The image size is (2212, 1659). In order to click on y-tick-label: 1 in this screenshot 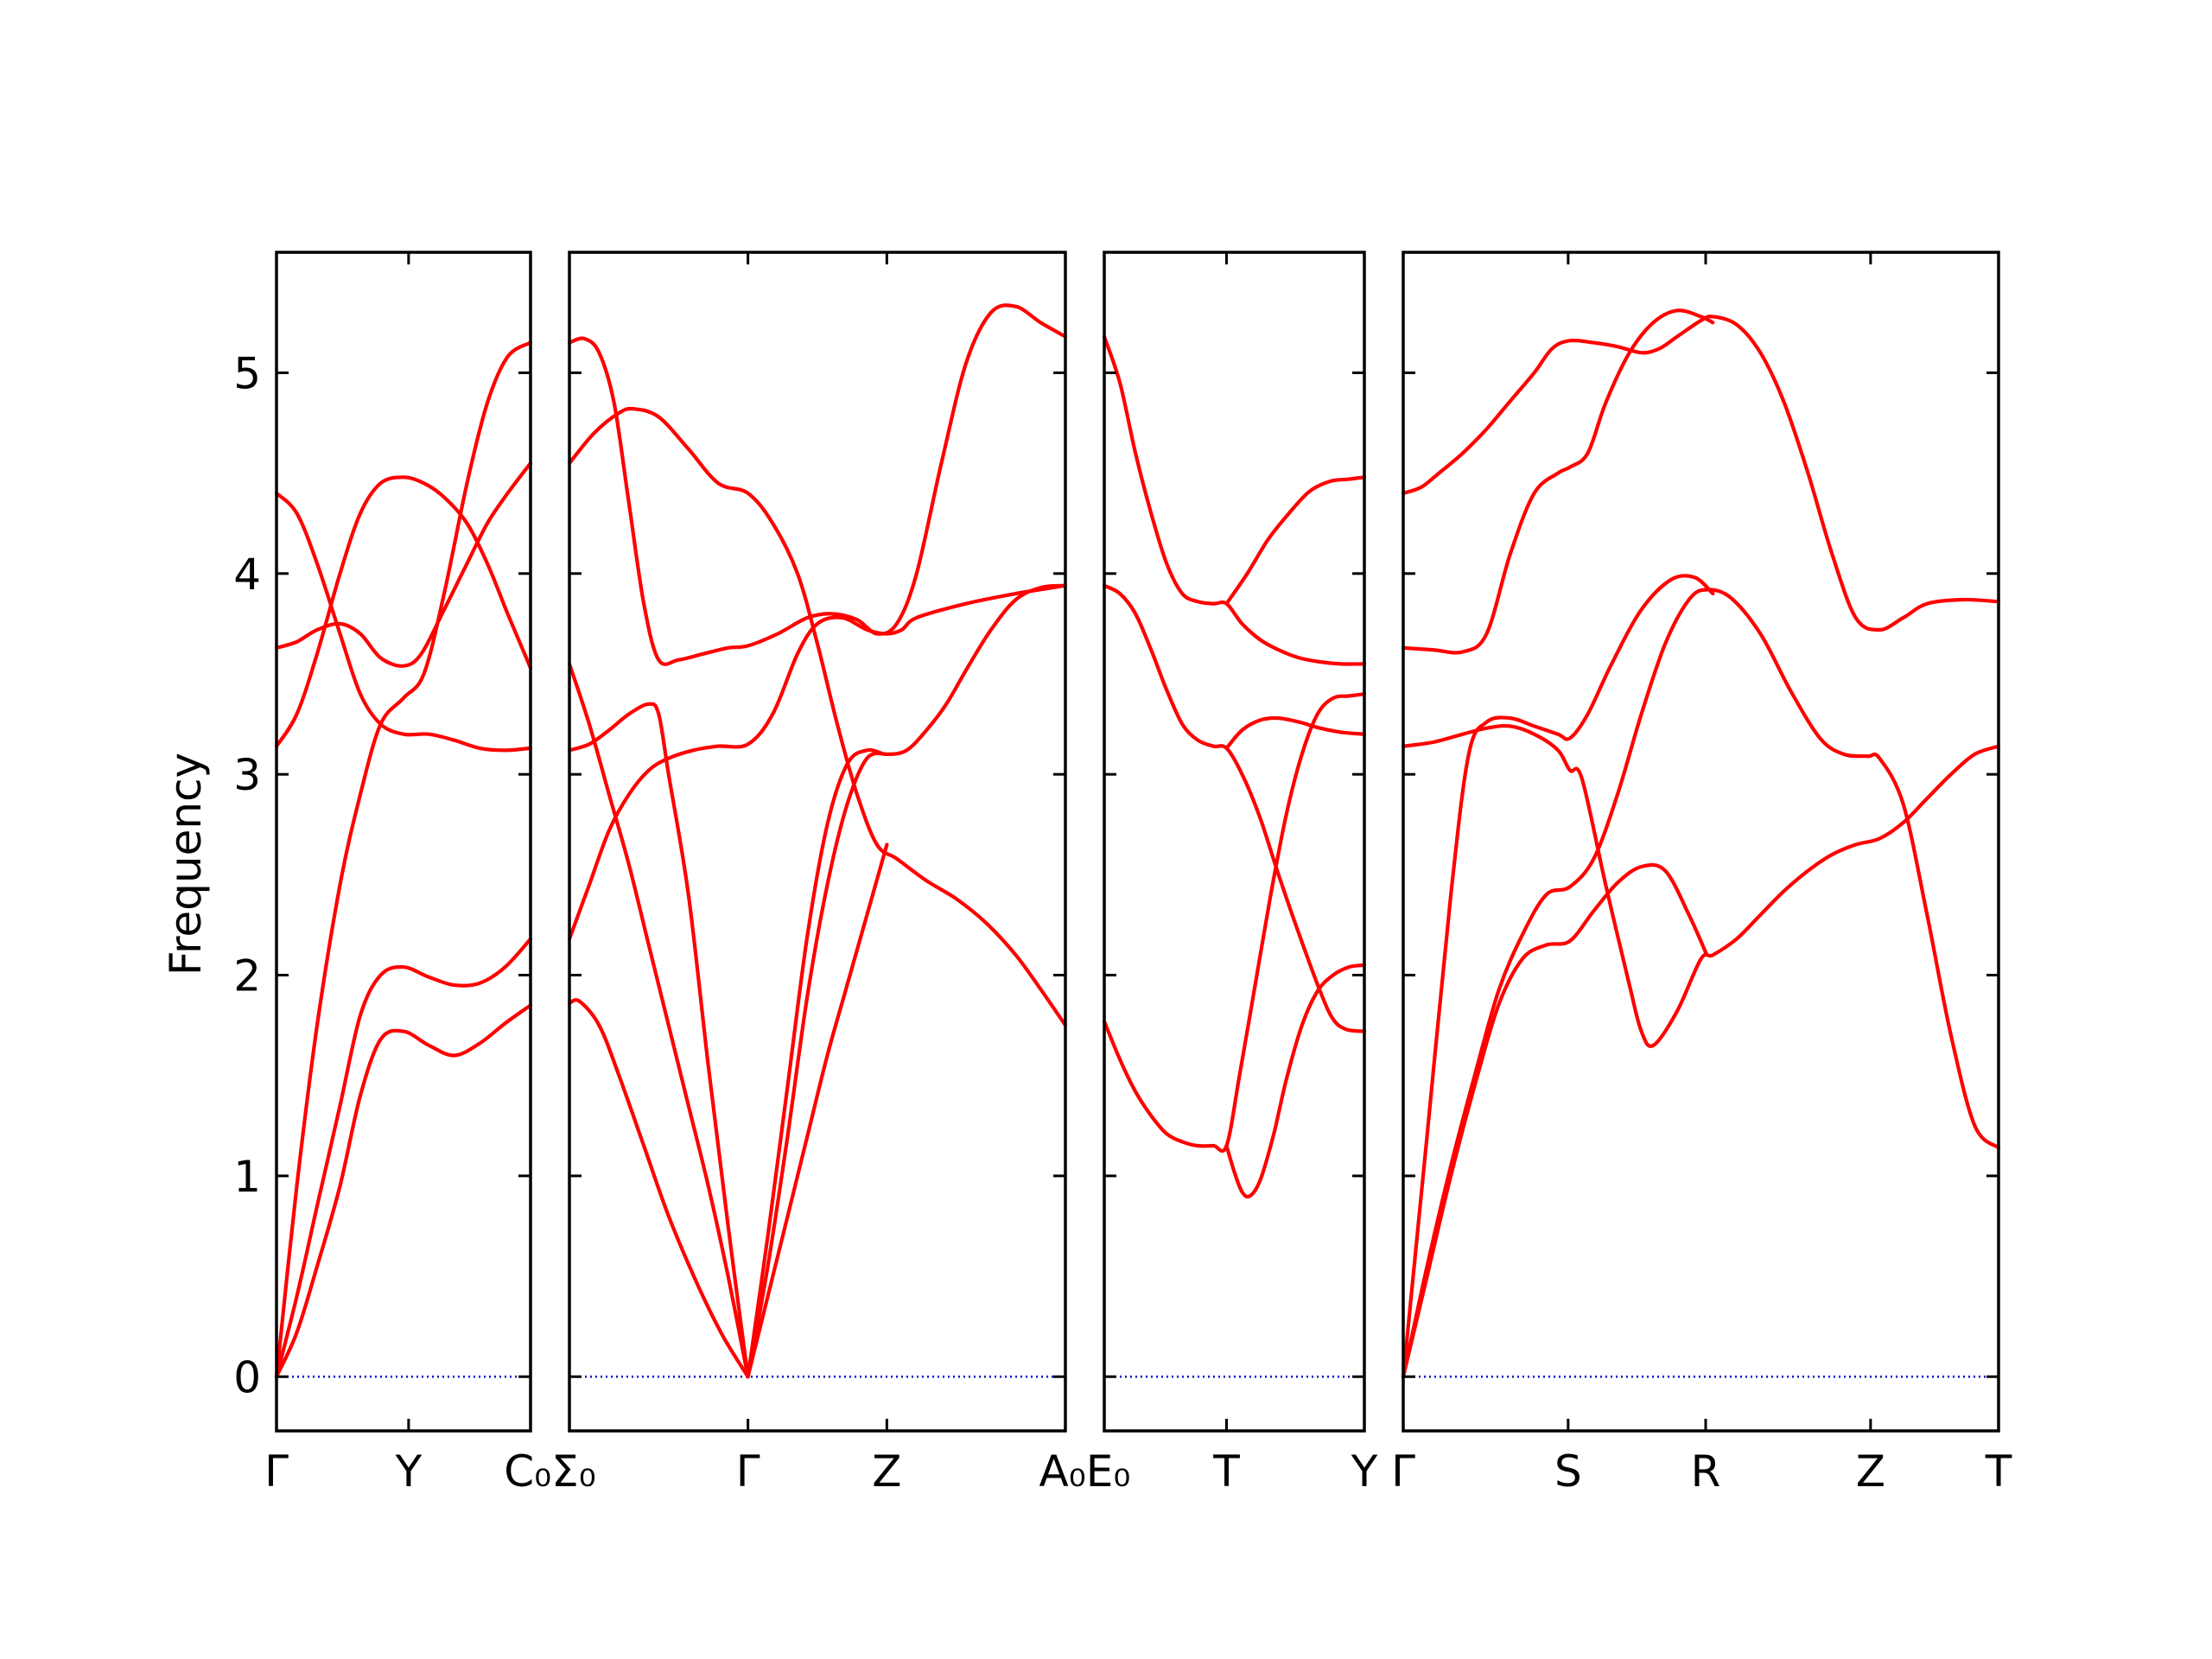, I will do `click(247, 1177)`.